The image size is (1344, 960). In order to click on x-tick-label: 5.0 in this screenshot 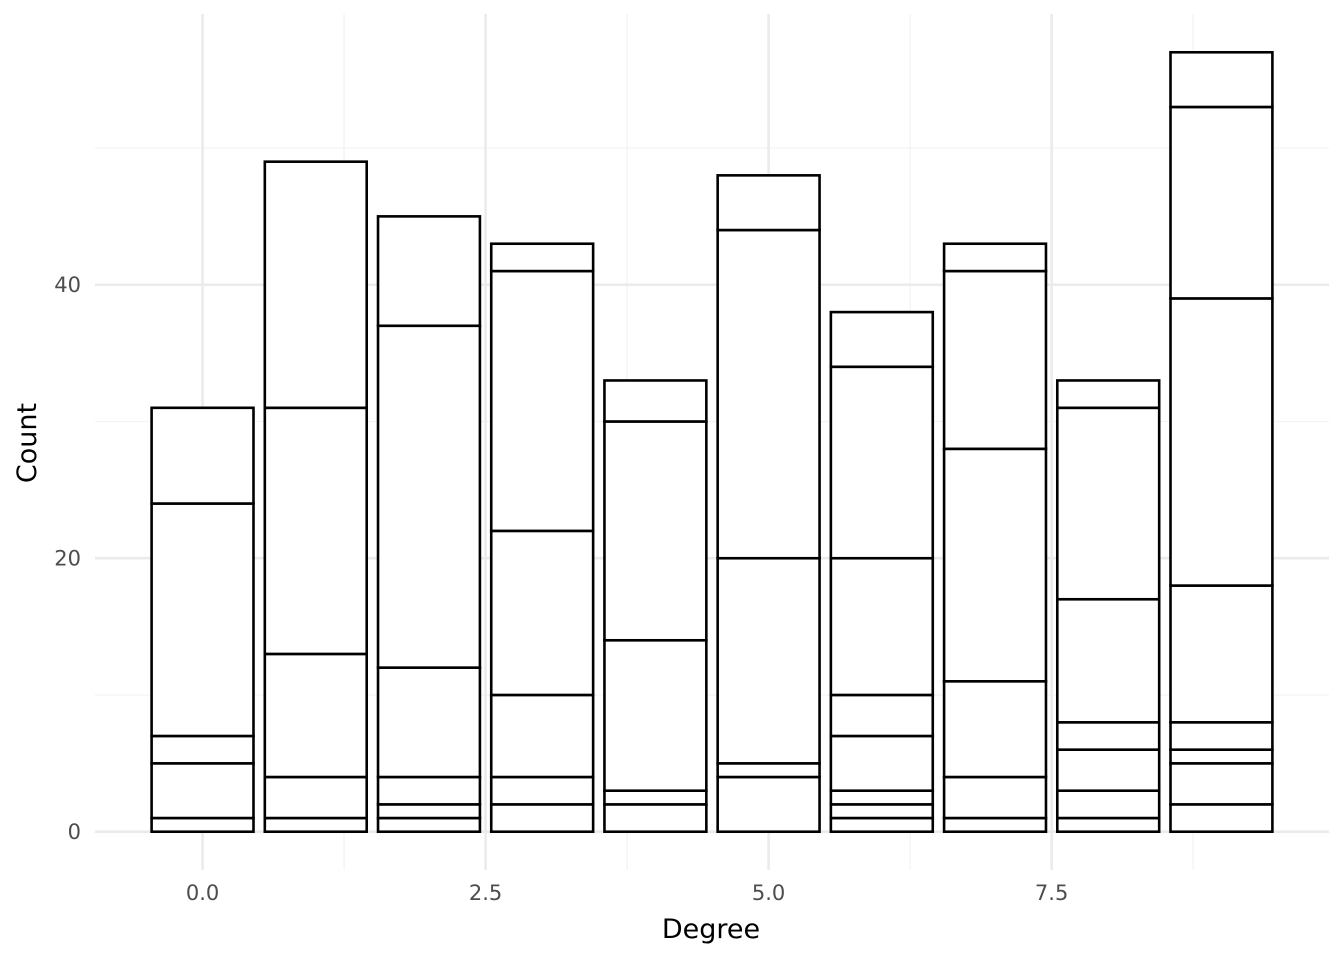, I will do `click(768, 893)`.